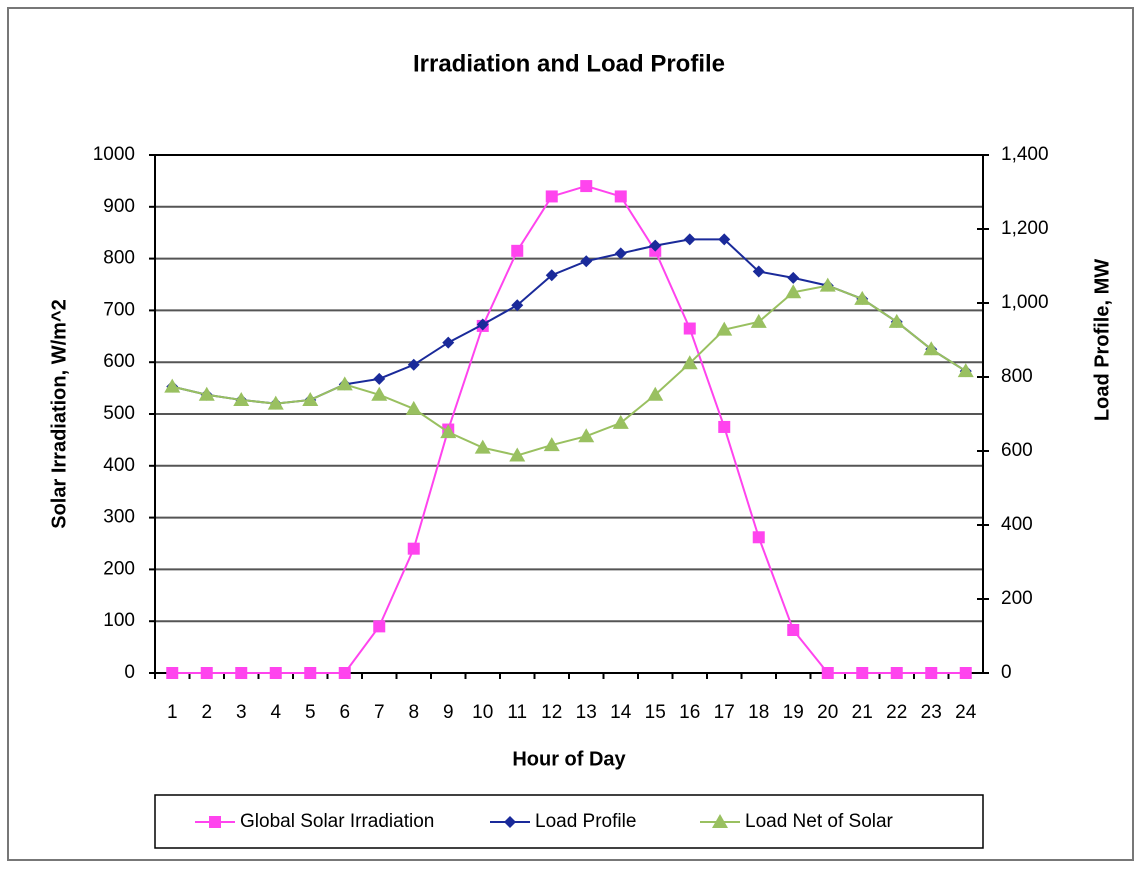  Describe the element at coordinates (337, 821) in the screenshot. I see `legend-label: Global Solar Irradiation` at that location.